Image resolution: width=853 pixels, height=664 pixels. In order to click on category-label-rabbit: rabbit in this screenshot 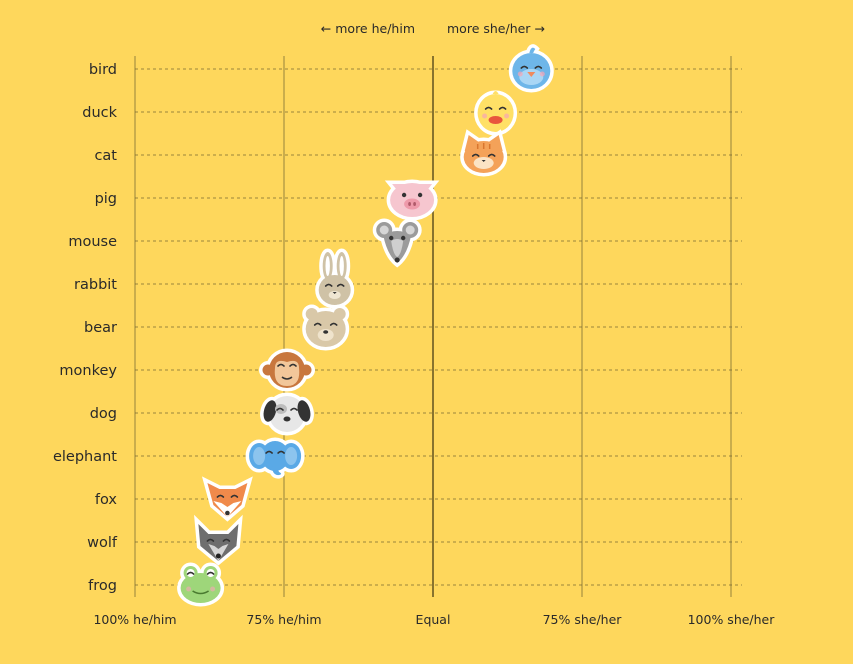, I will do `click(95, 285)`.